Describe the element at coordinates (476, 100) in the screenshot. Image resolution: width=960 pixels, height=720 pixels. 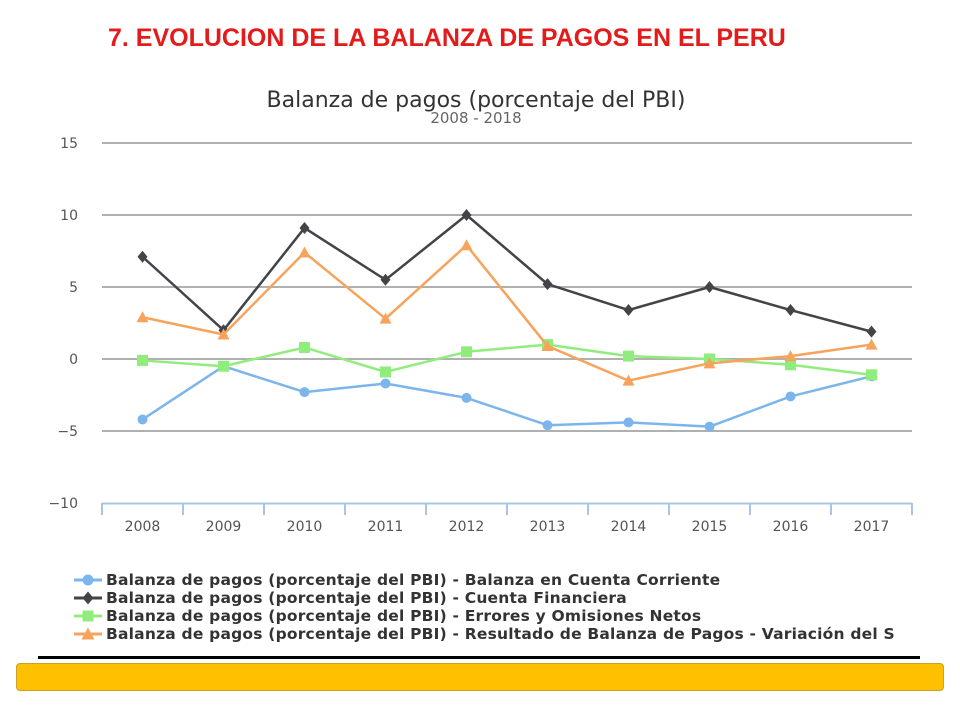
I see `chart-title: Balanza de pagos (porcentaje del PBI)` at that location.